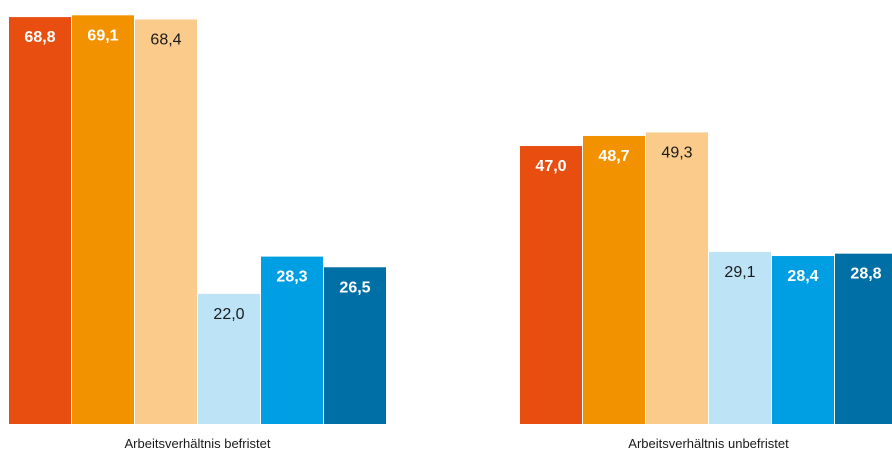 Image resolution: width=892 pixels, height=453 pixels. I want to click on category-label-unbefristet: Arbeitsverhältnis unbefristet, so click(708, 443).